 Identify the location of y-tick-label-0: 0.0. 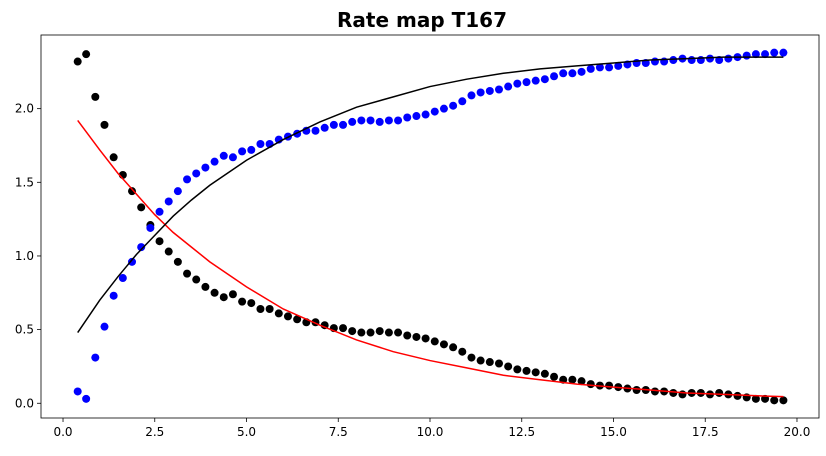
(24, 403).